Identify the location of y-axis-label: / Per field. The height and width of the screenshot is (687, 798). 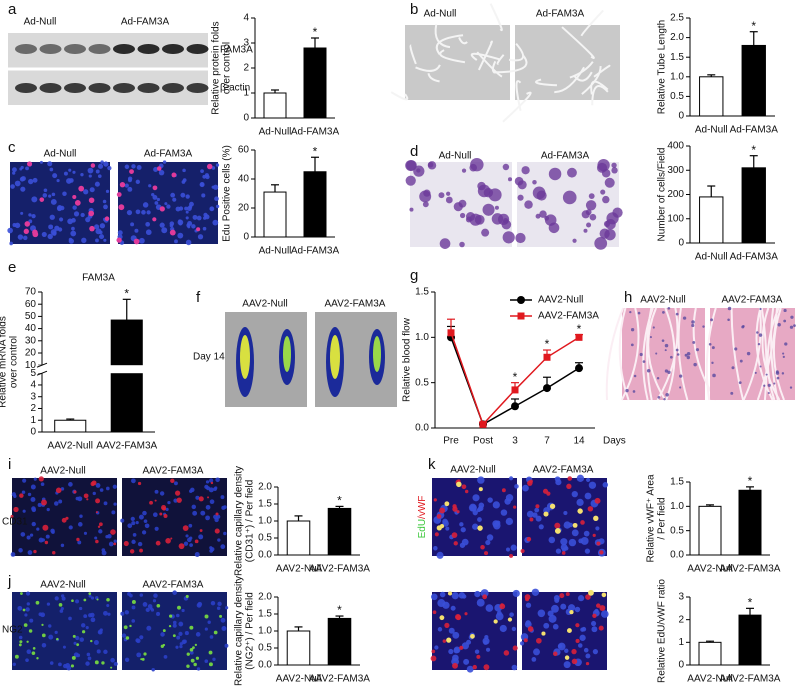
(662, 518).